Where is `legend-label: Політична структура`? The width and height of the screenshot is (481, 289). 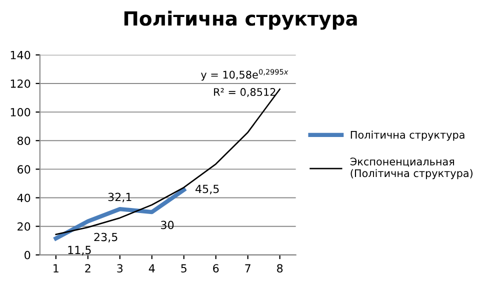 legend-label: Політична структура is located at coordinates (407, 135).